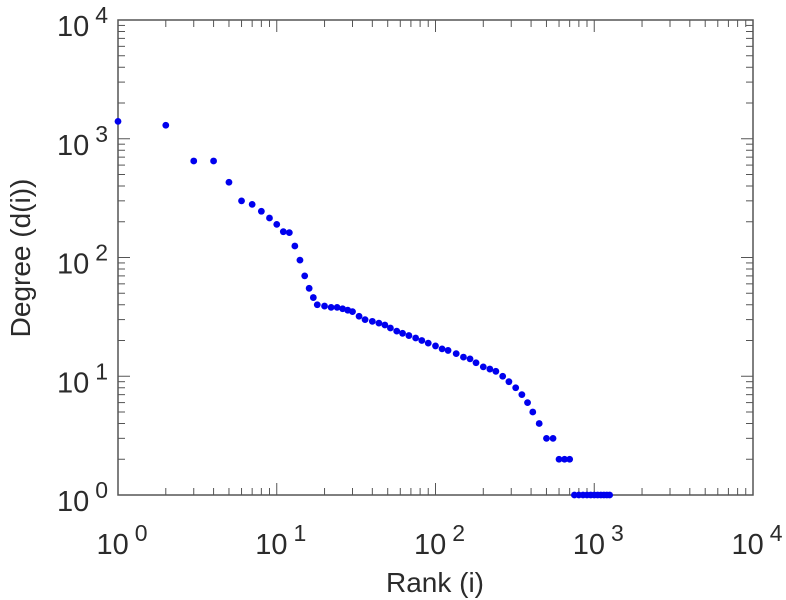 Image resolution: width=786 pixels, height=600 pixels. What do you see at coordinates (435, 582) in the screenshot?
I see `x-axis-label: Rank (i)` at bounding box center [435, 582].